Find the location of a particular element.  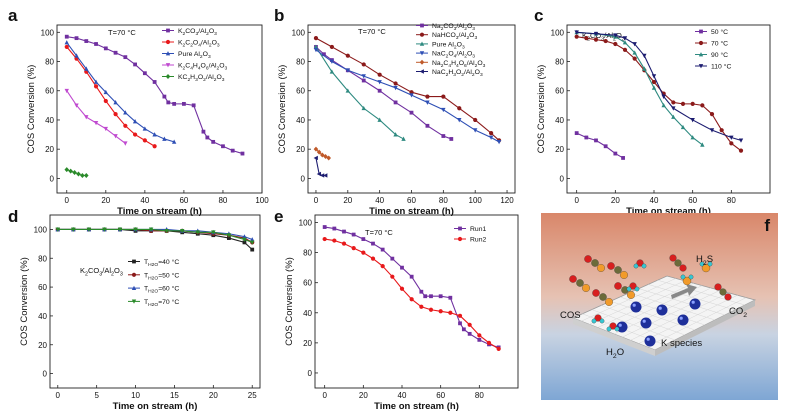

legend-entry: 70 °C is located at coordinates (719, 44).